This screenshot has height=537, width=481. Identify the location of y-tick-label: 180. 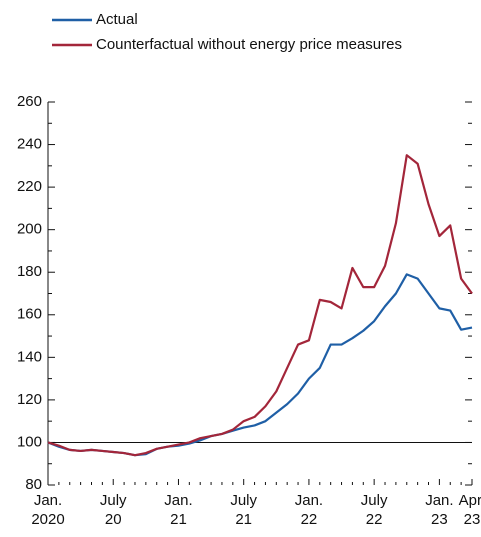
(29, 271).